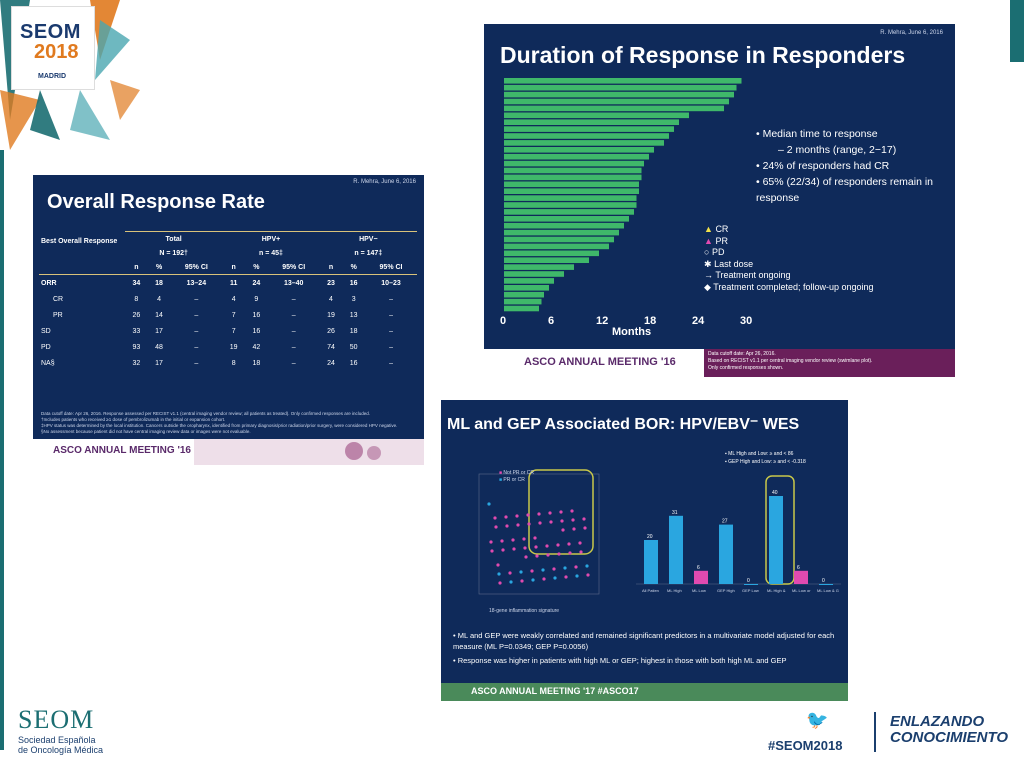 The image size is (1024, 768). What do you see at coordinates (256, 347) in the screenshot?
I see `table-cell: 42` at bounding box center [256, 347].